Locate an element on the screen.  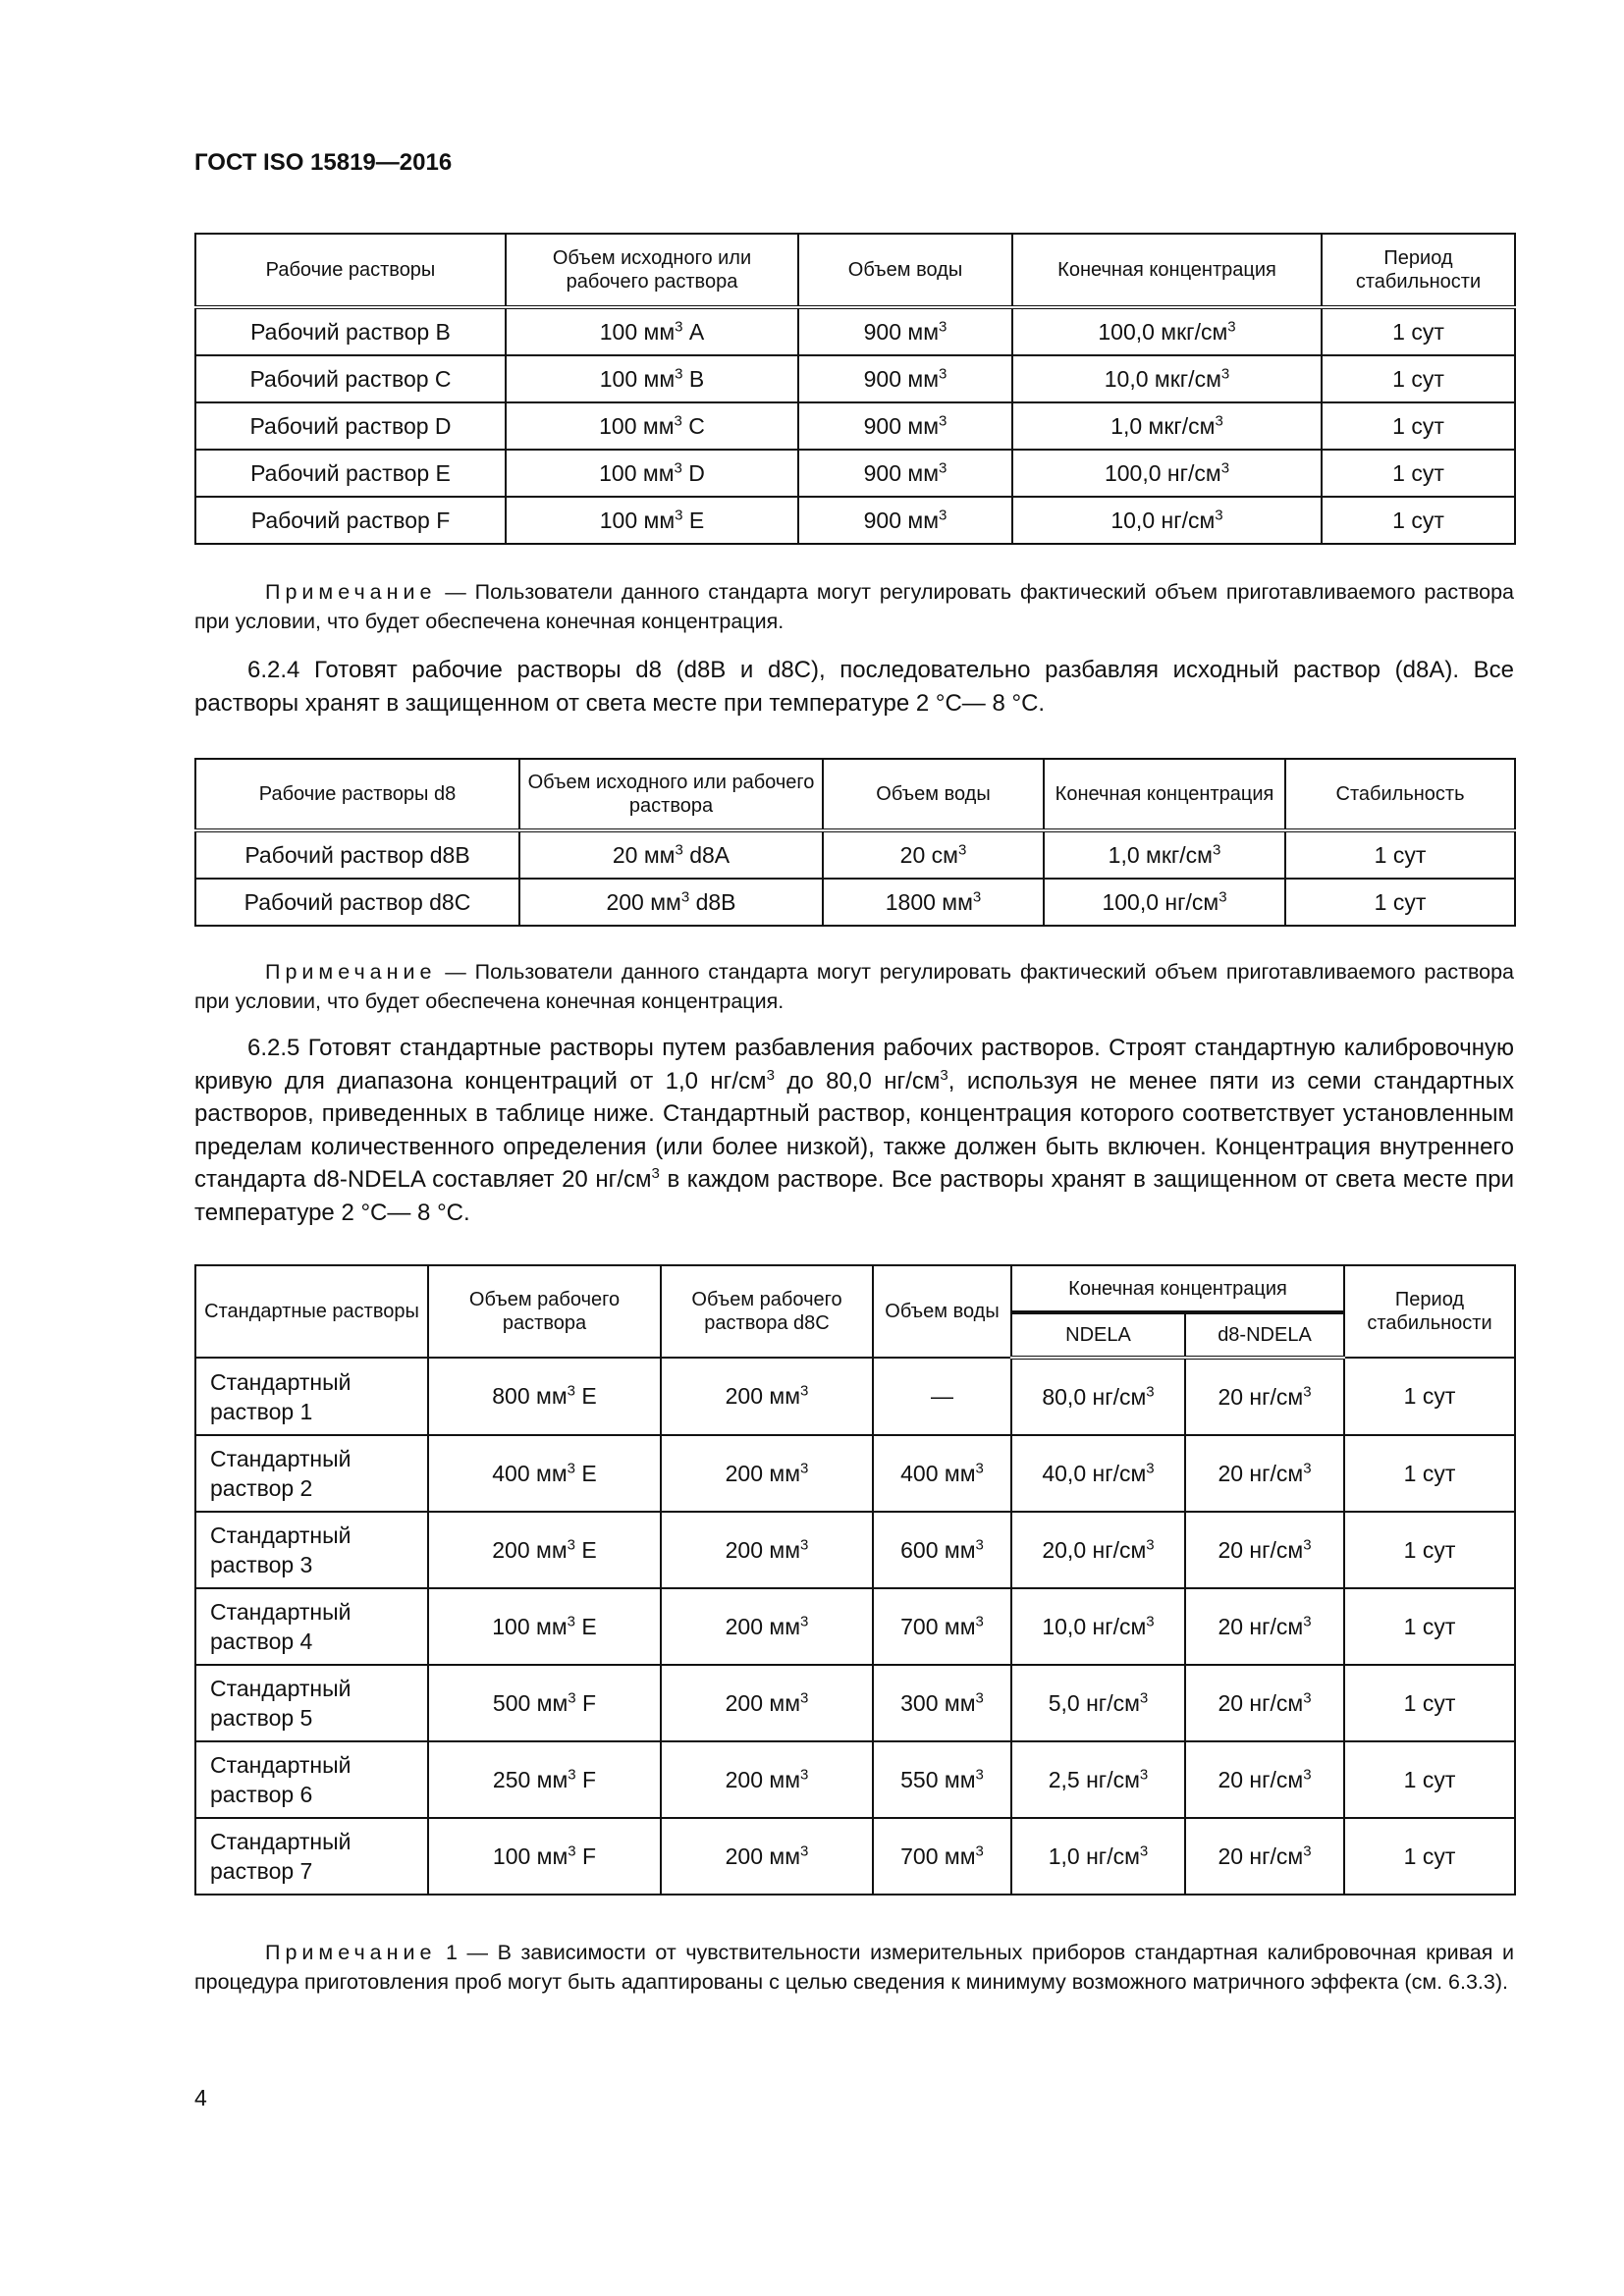
table-cell: 400 мм3 E is located at coordinates (544, 1473).